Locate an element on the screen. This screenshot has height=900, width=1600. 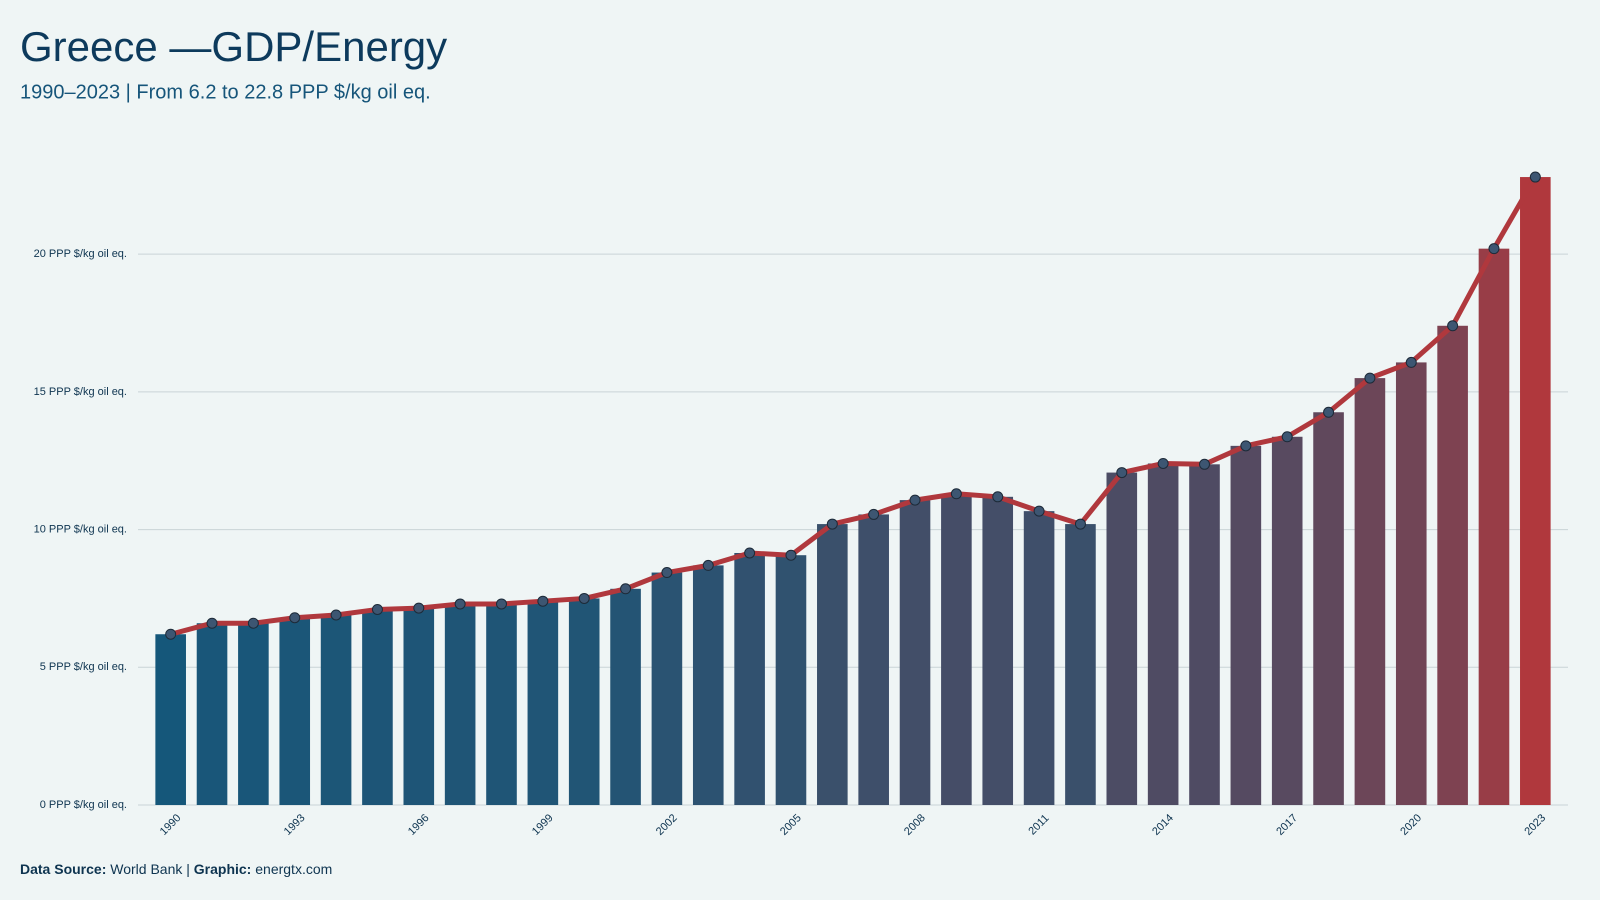
y-tick-label: 10 PPP $/kg oil eq. is located at coordinates (80, 529).